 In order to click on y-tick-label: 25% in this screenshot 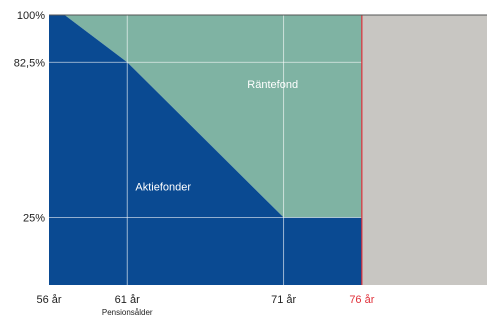, I will do `click(34, 219)`.